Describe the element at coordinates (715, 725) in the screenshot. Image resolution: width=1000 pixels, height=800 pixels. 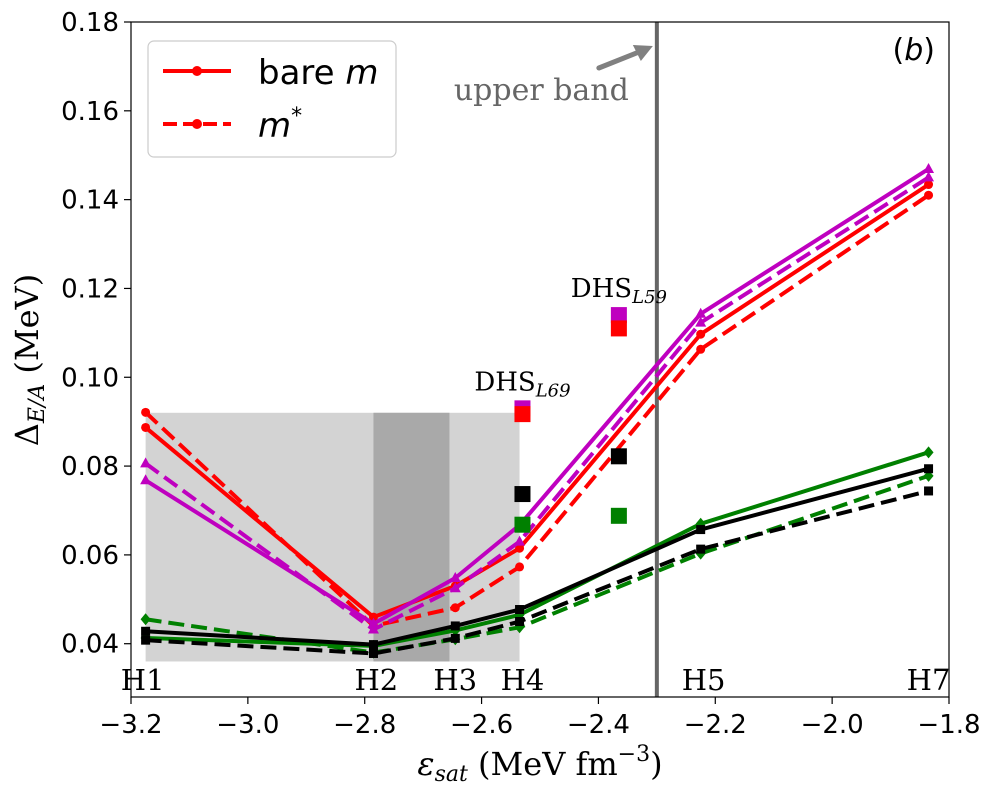
I see `x-tick-label-5: −2.2` at that location.